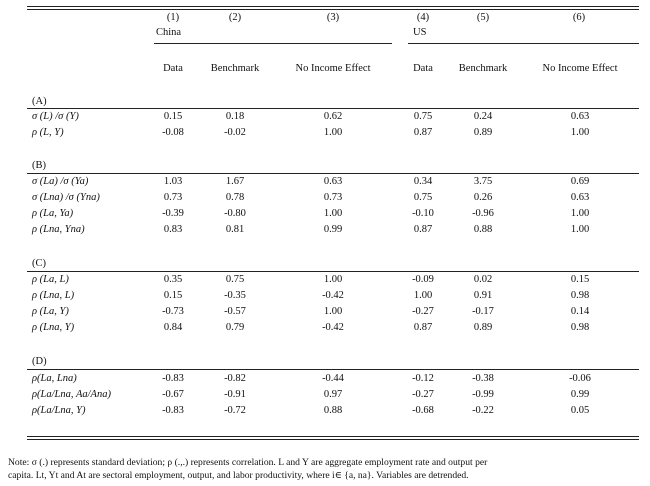 This screenshot has width=650, height=486. I want to click on row-label: ρ(La/Lna, Aa/Ana), so click(71, 394).